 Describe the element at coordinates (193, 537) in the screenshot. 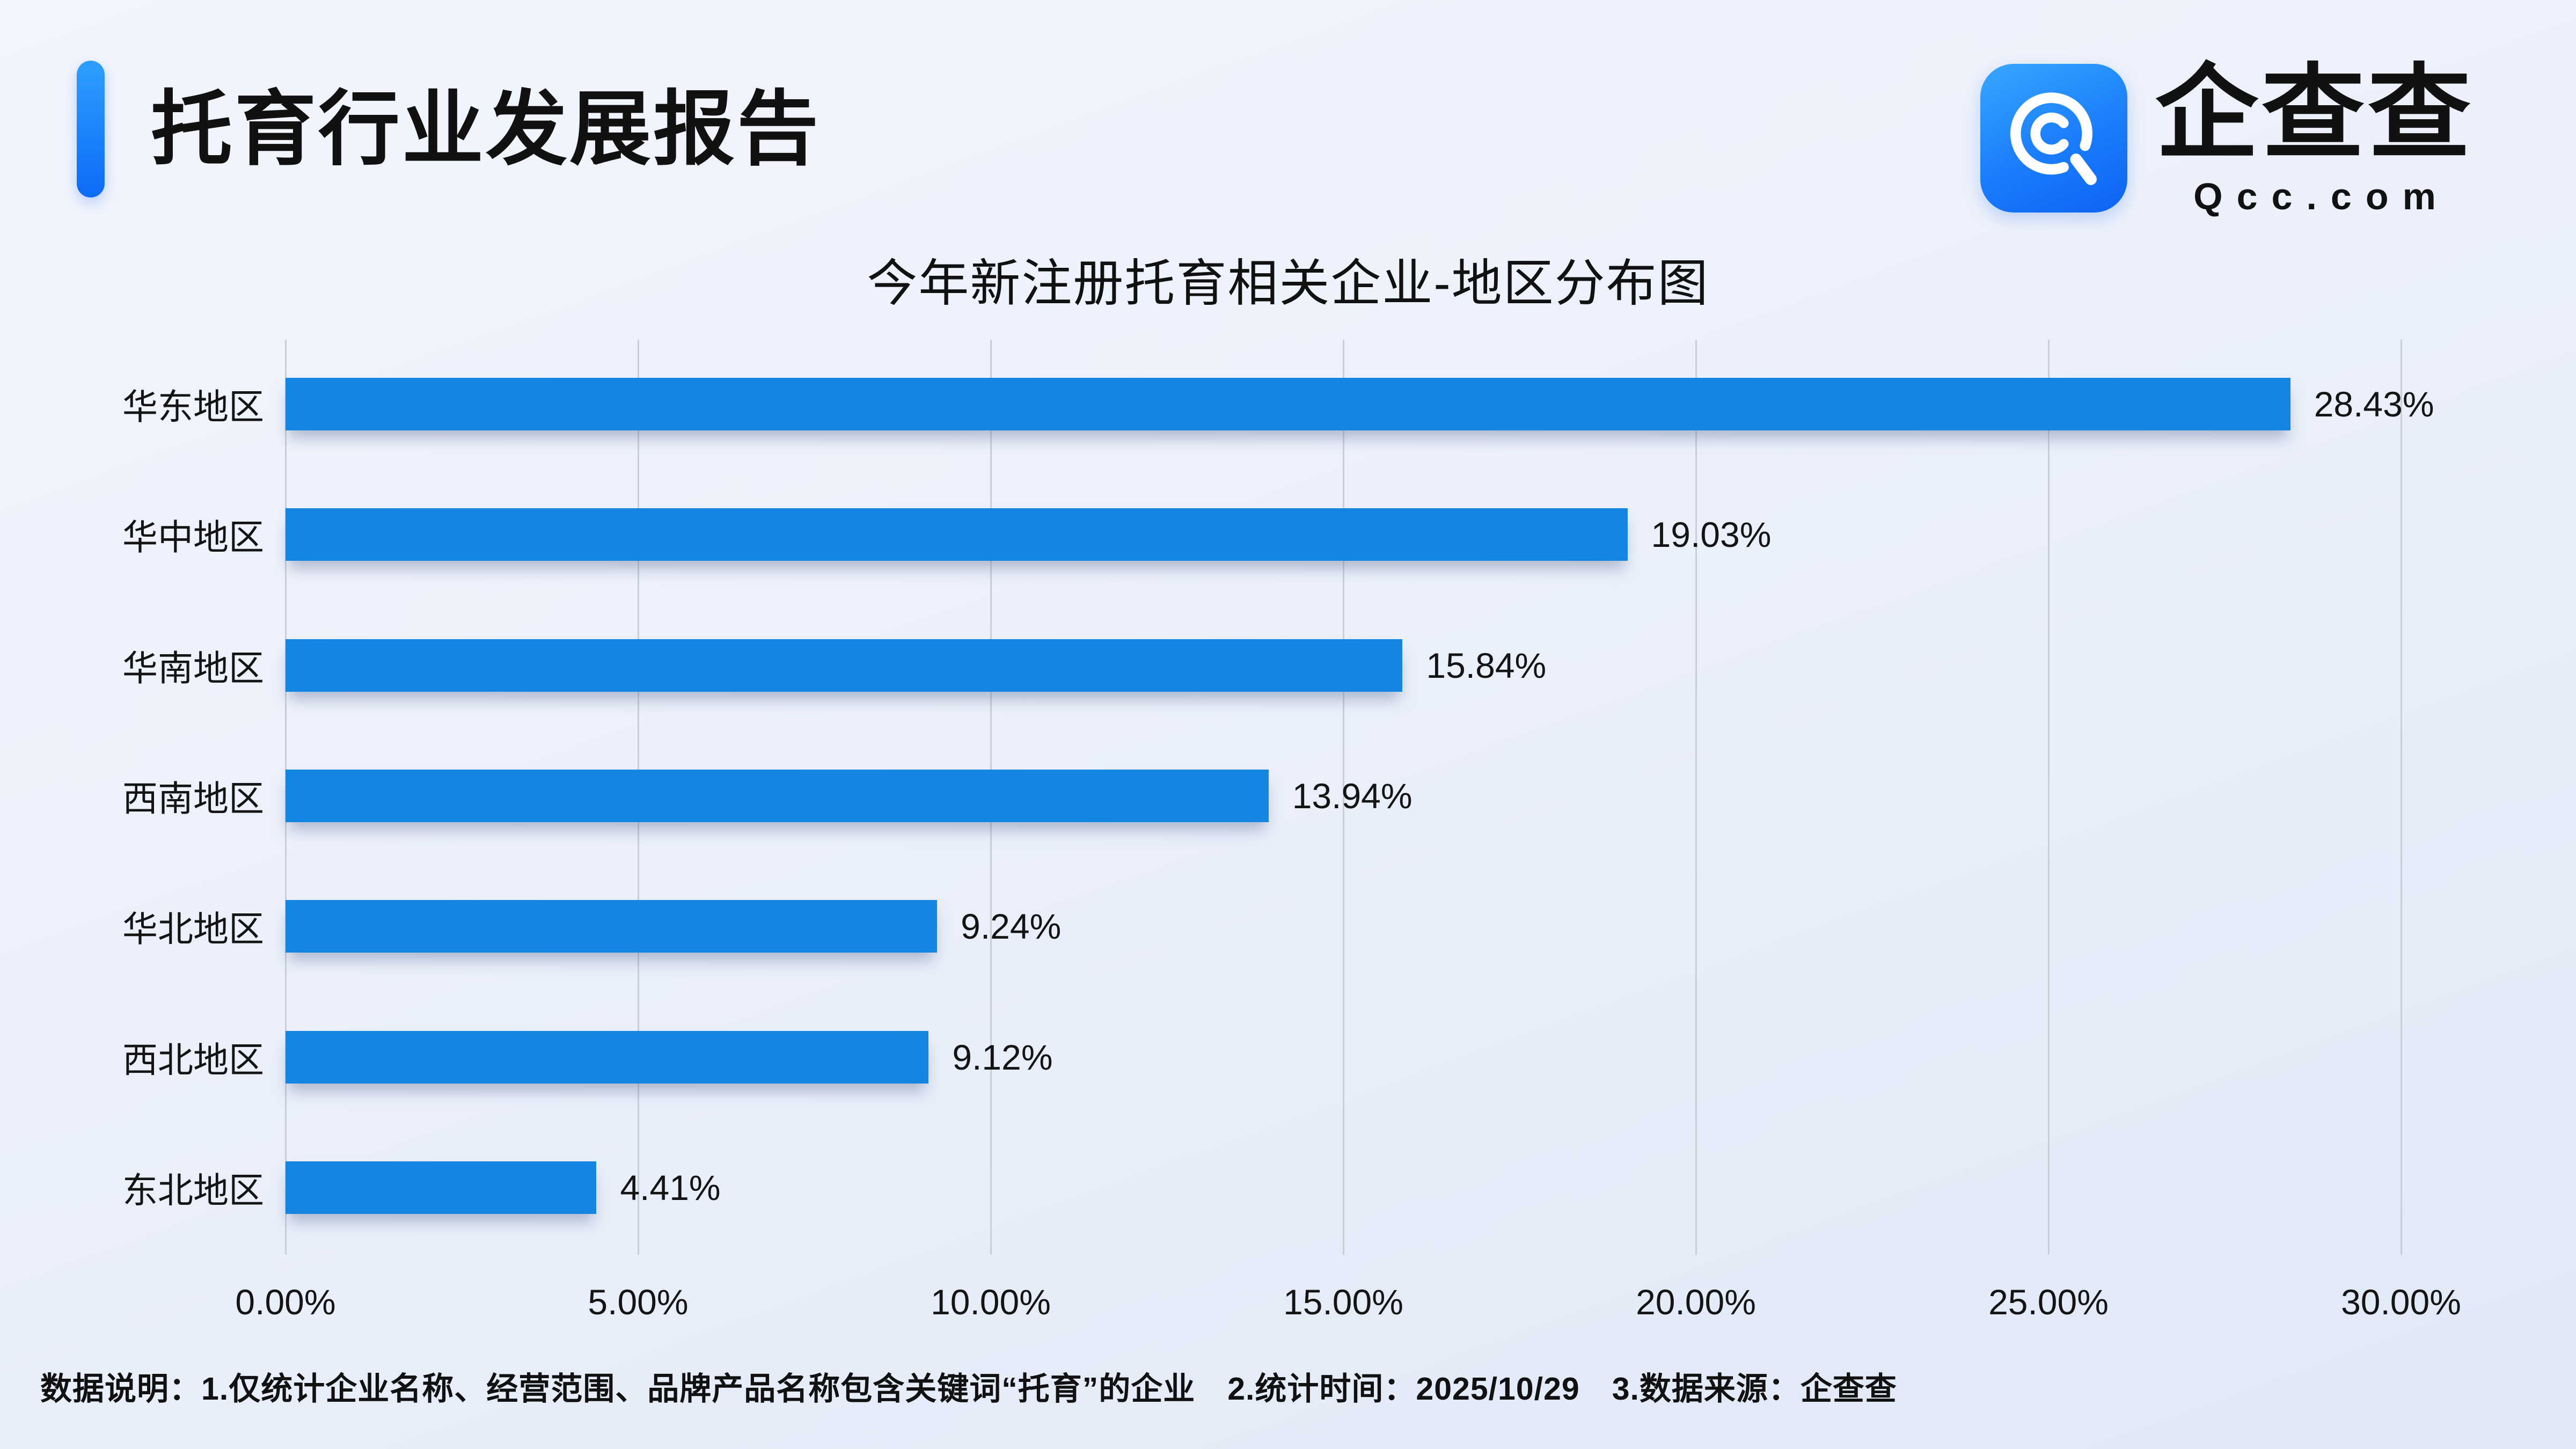

I see `category-label: 华中地区` at that location.